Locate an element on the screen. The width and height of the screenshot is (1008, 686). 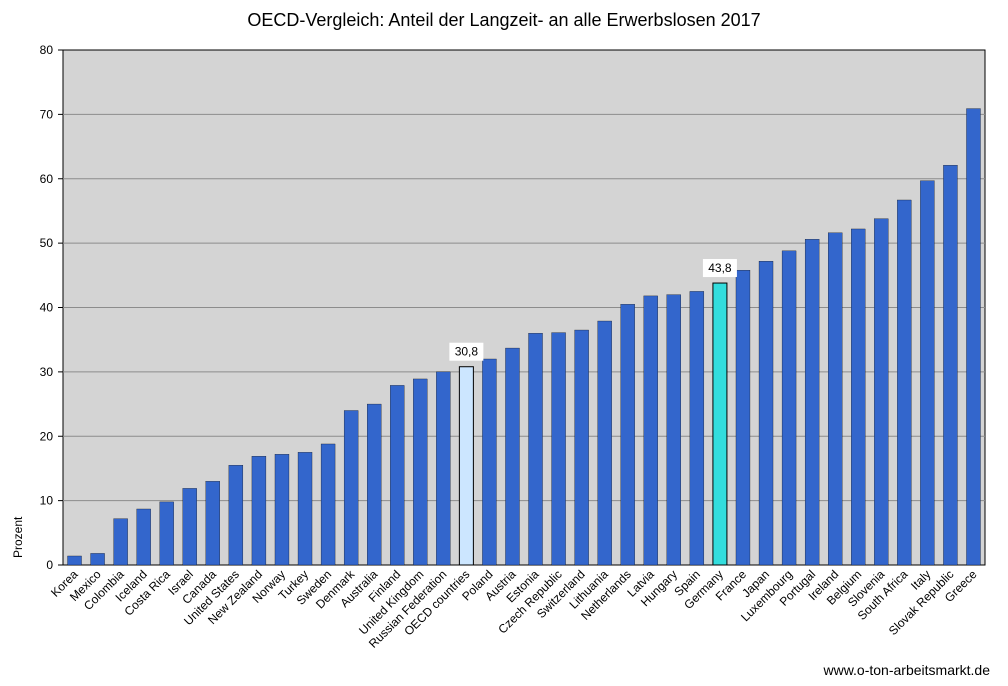
y-tick-label: 0 is located at coordinates (49, 565).